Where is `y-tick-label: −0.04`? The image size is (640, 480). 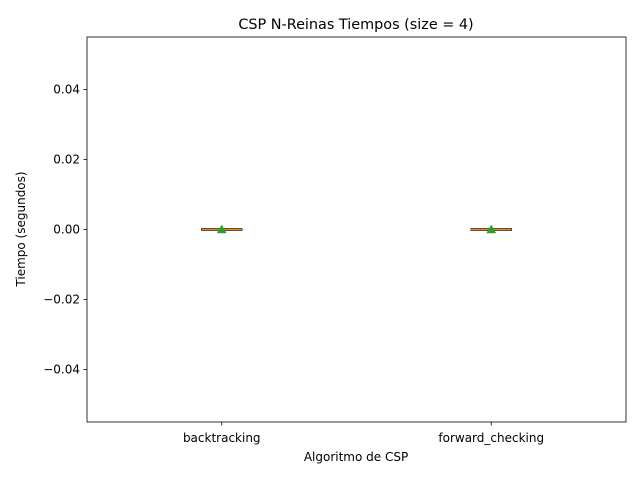 y-tick-label: −0.04 is located at coordinates (61, 370).